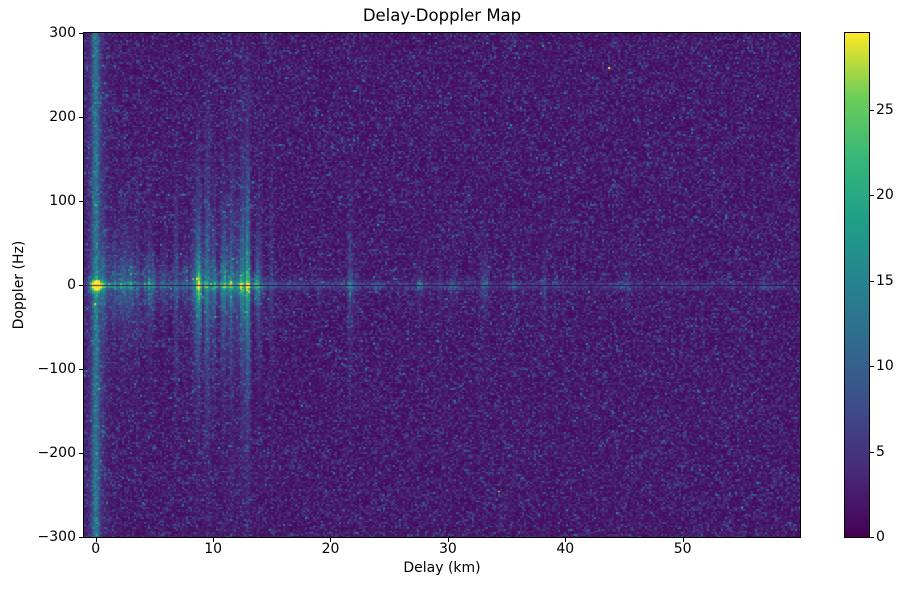  Describe the element at coordinates (447, 549) in the screenshot. I see `x-tick-label: 30` at that location.